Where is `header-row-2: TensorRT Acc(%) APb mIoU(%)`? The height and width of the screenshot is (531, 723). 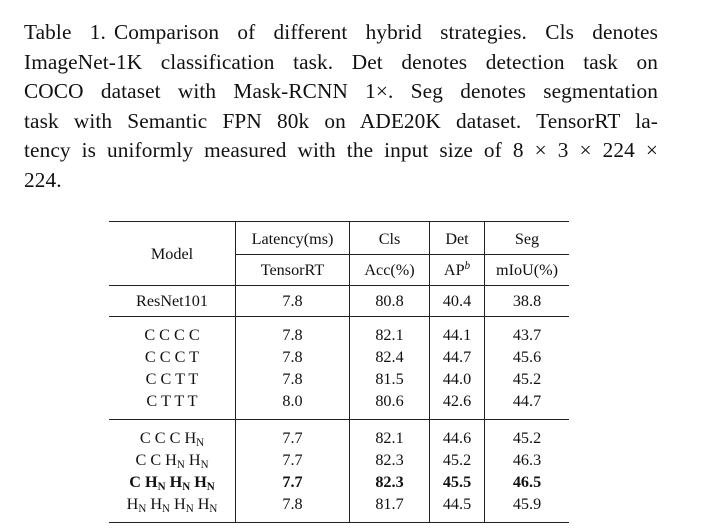 header-row-2: TensorRT Acc(%) APb mIoU(%) is located at coordinates (339, 270).